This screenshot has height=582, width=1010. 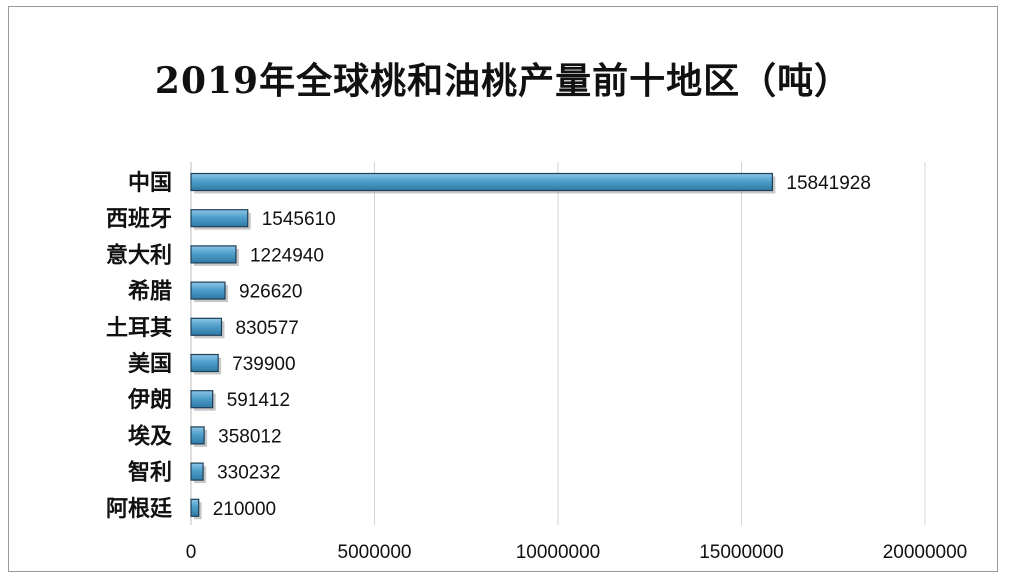 What do you see at coordinates (287, 255) in the screenshot?
I see `value-label-2: 1224940` at bounding box center [287, 255].